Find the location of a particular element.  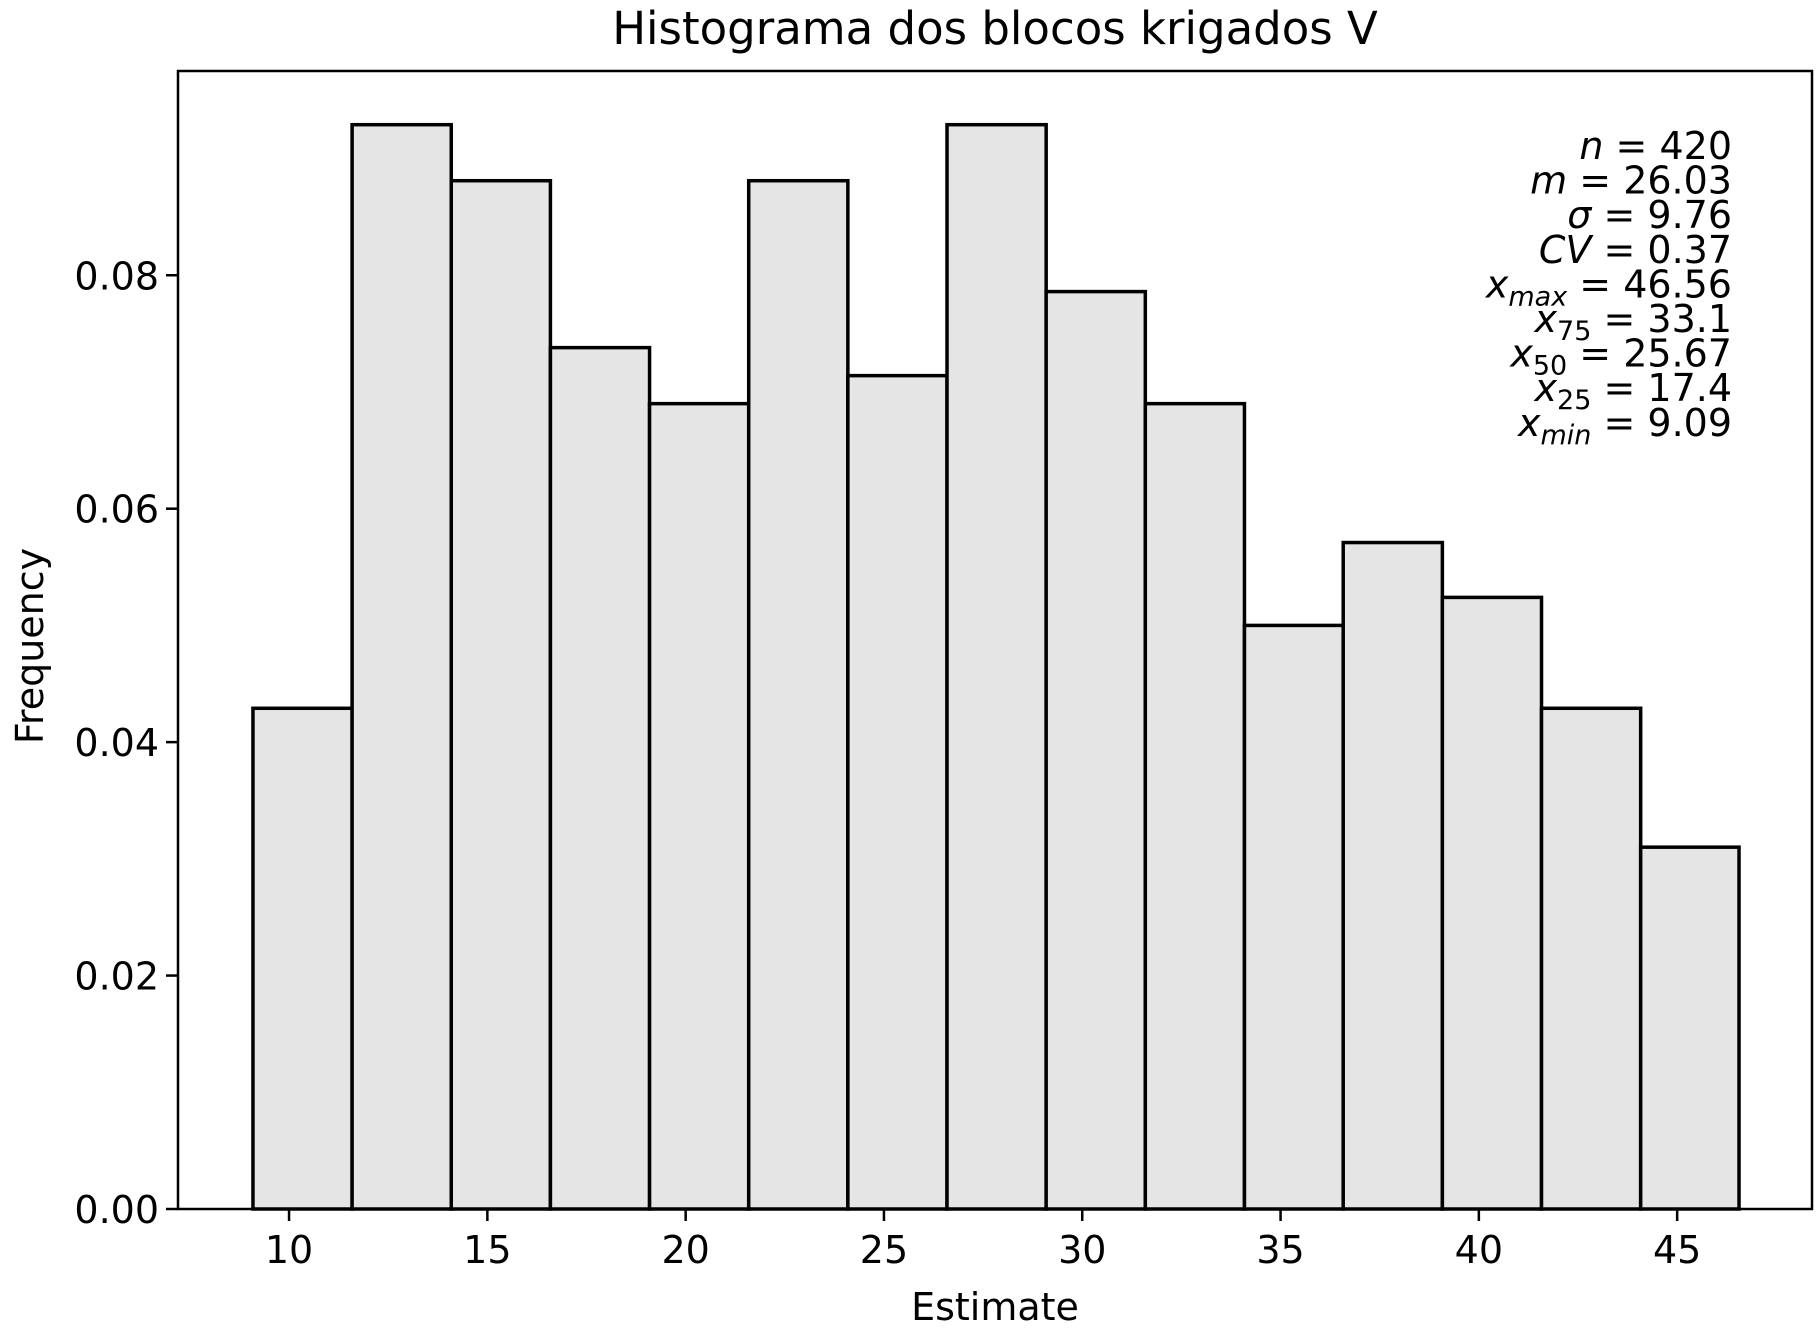

x-tick-label: 25 is located at coordinates (884, 1250).